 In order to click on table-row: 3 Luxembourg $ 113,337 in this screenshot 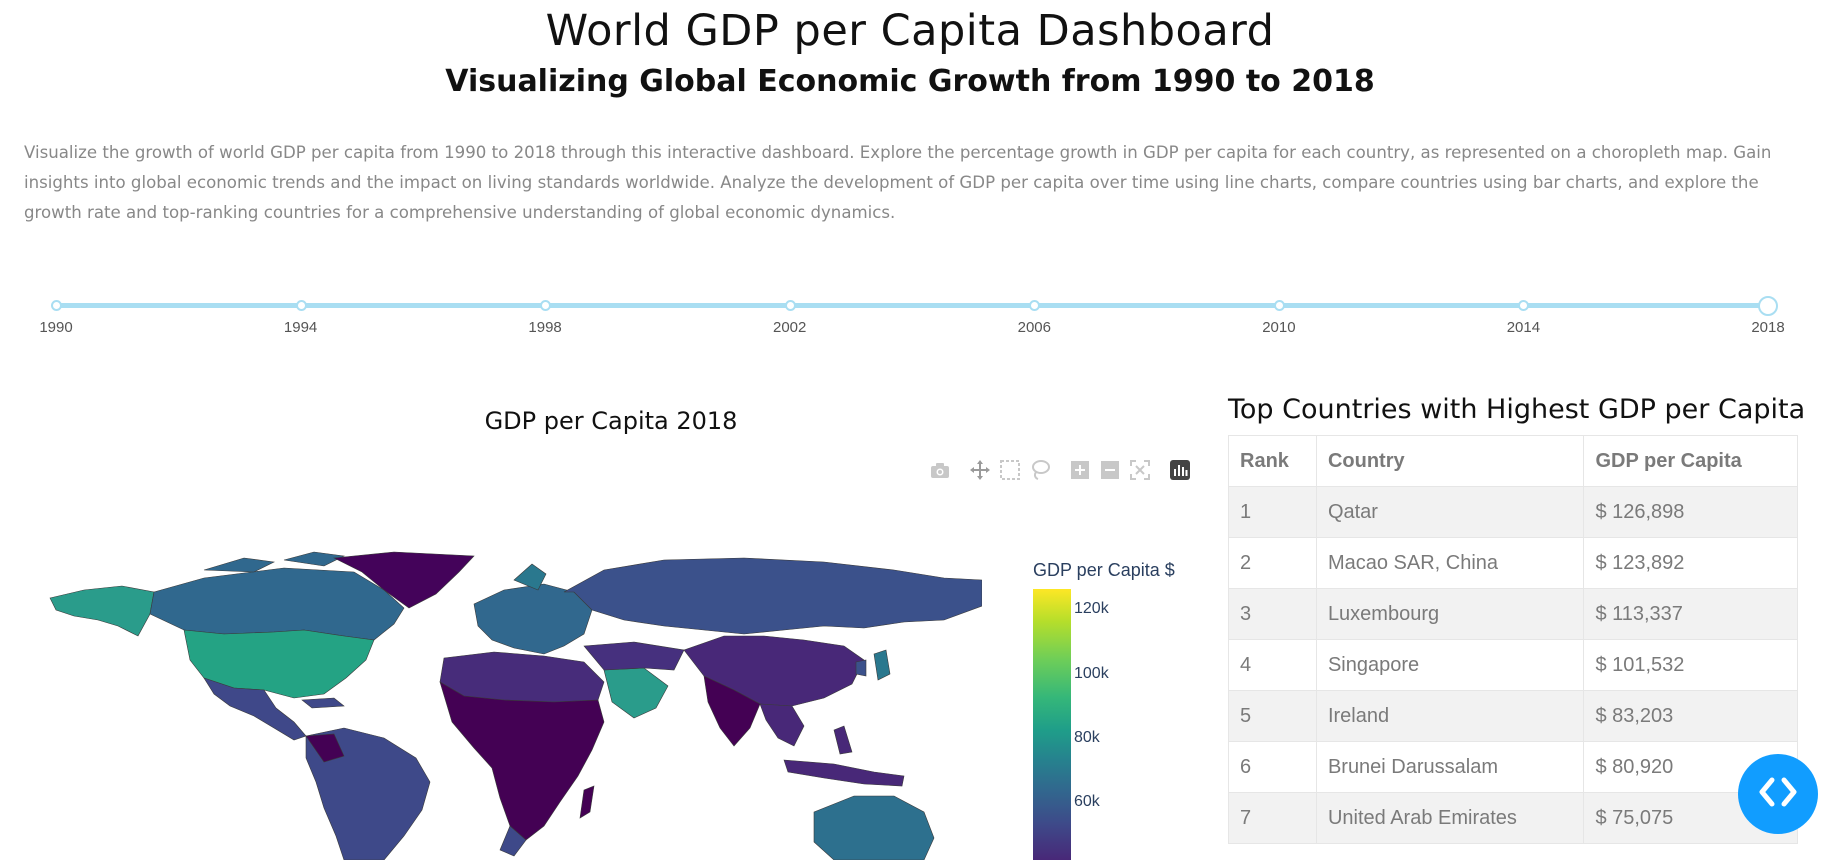, I will do `click(1513, 614)`.